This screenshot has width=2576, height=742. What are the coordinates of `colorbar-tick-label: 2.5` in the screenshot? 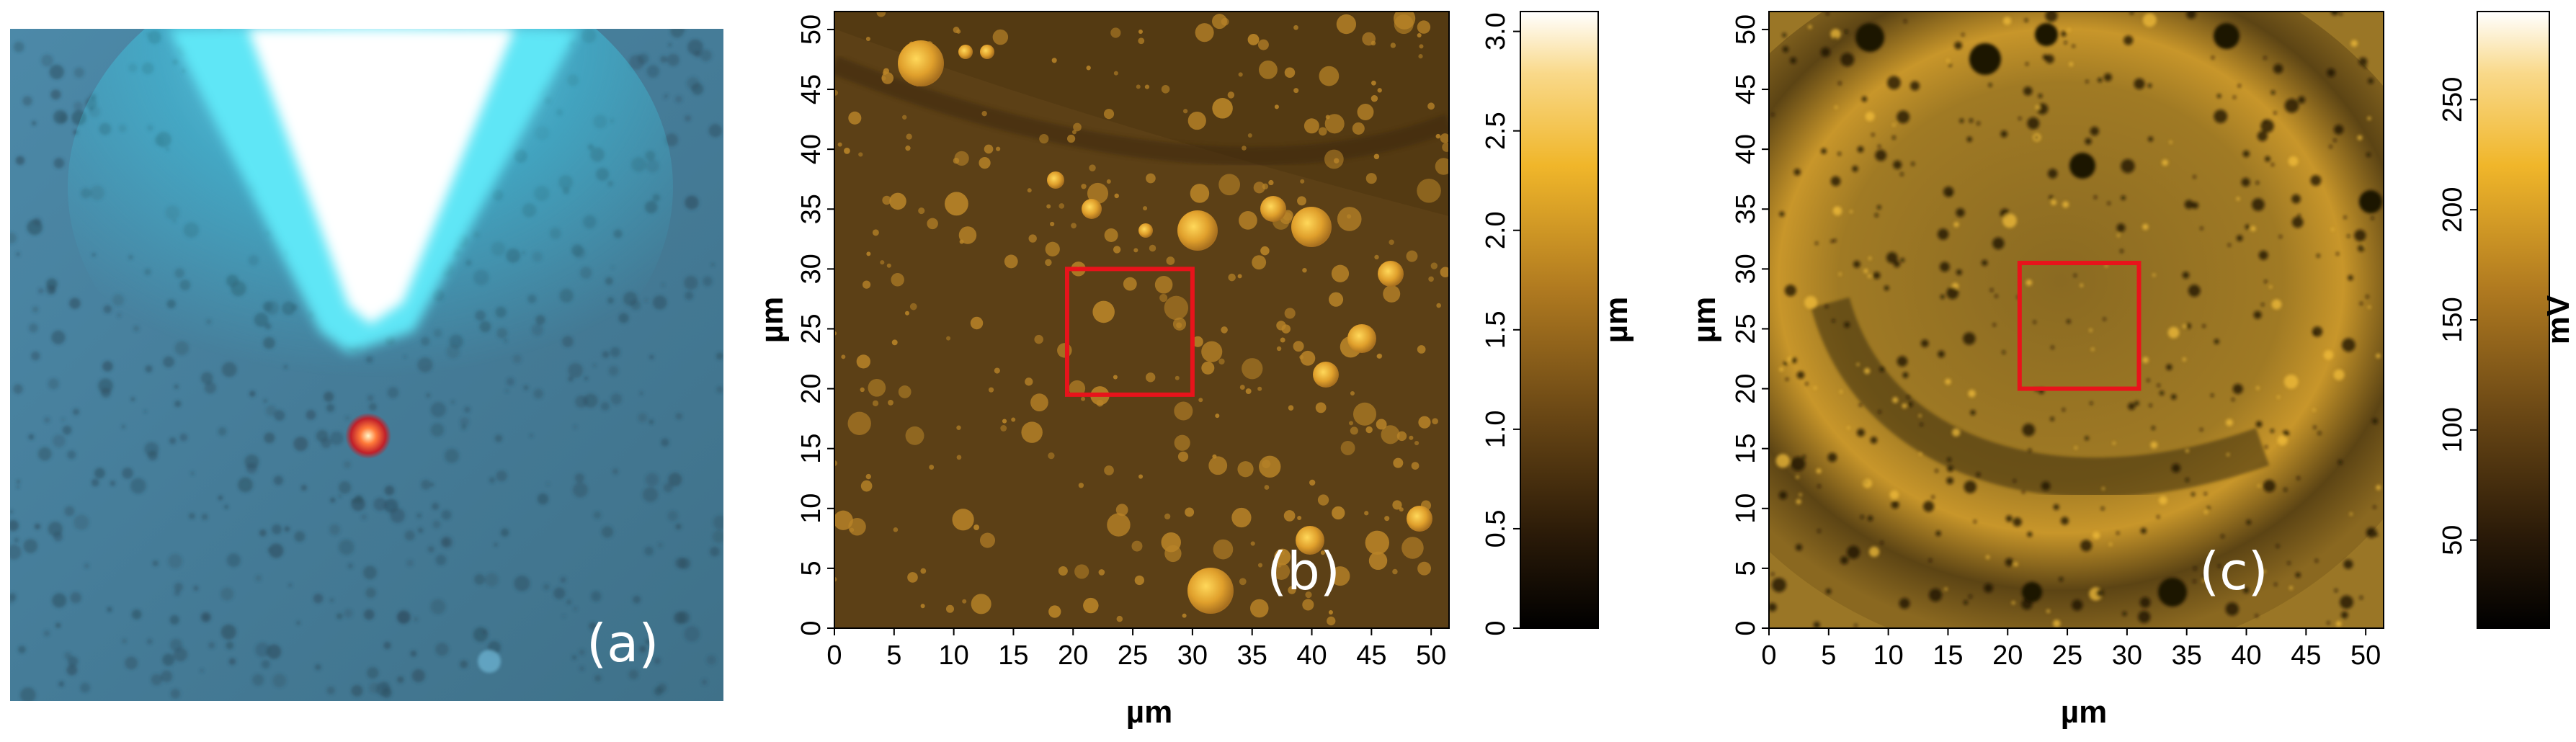 It's located at (1496, 131).